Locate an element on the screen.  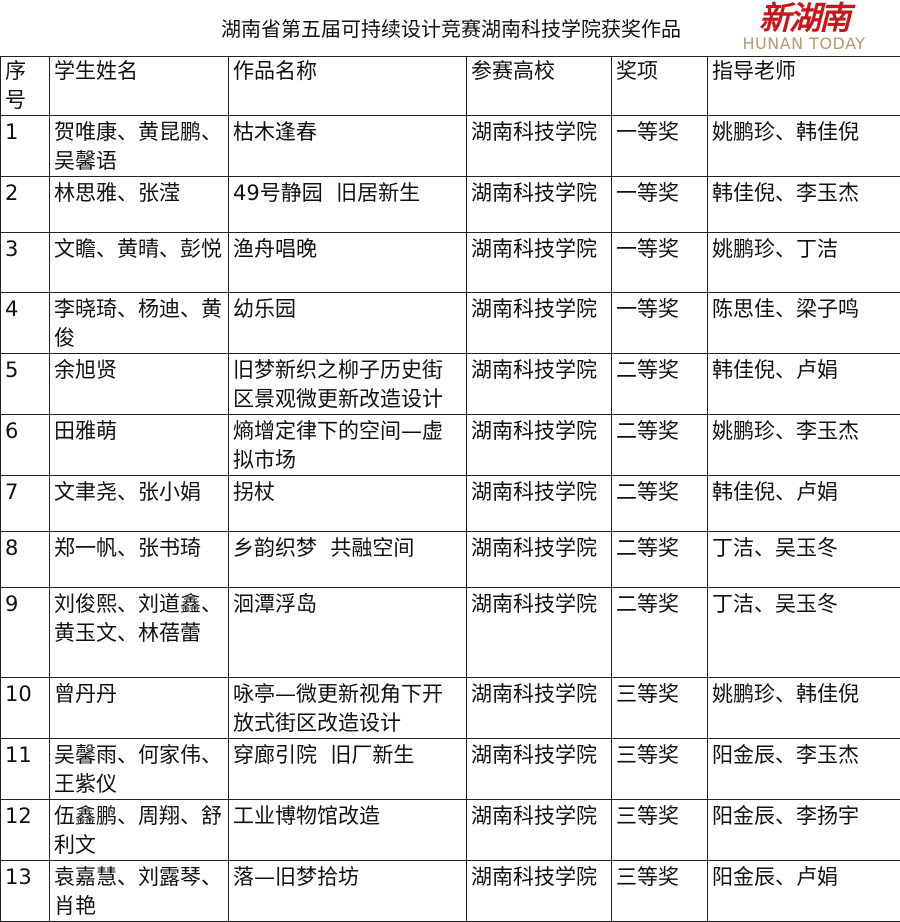
cell-work: 工业博物馆改造 is located at coordinates (348, 830).